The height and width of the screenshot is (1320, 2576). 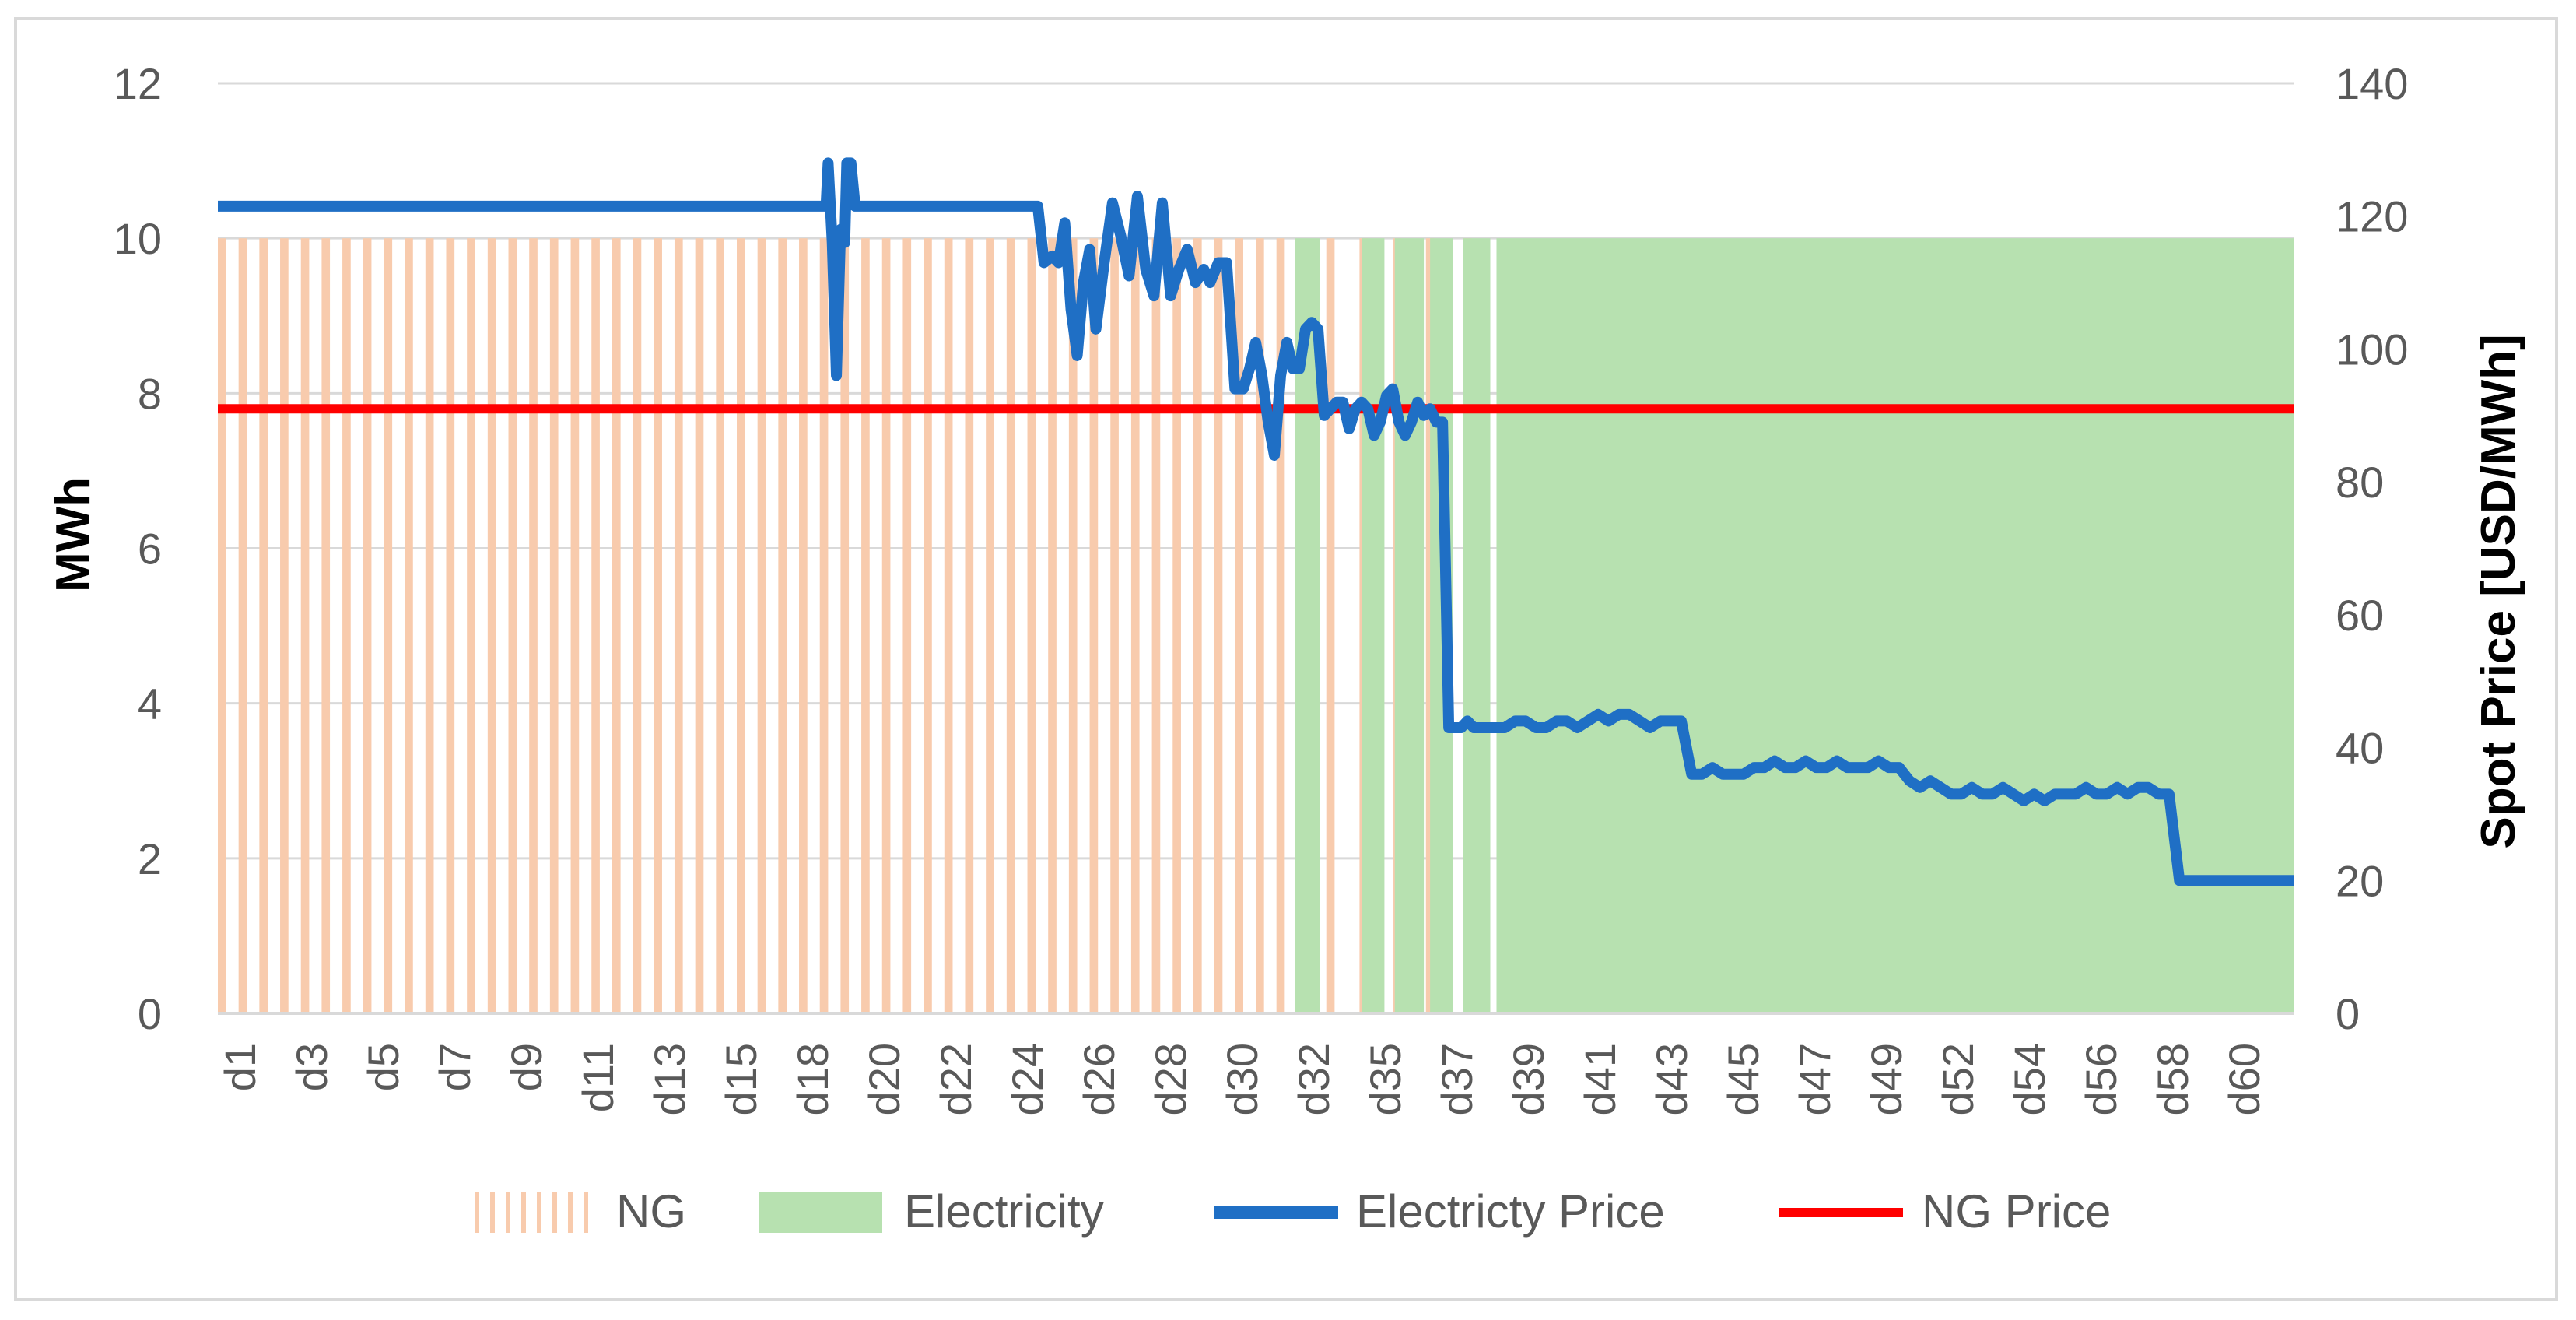 What do you see at coordinates (2360, 615) in the screenshot?
I see `right-tick-label: 60` at bounding box center [2360, 615].